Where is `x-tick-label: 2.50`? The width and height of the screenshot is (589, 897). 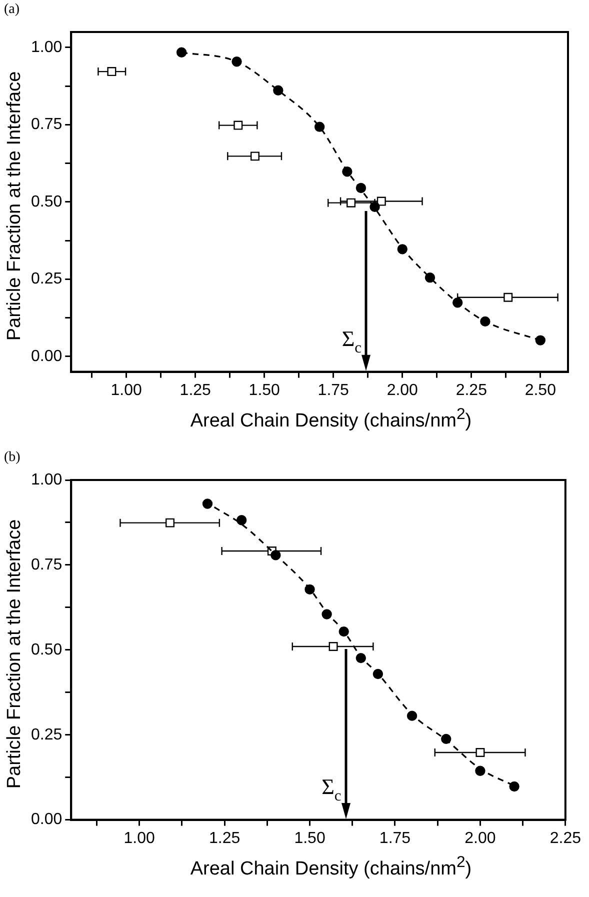
x-tick-label: 2.50 is located at coordinates (540, 390).